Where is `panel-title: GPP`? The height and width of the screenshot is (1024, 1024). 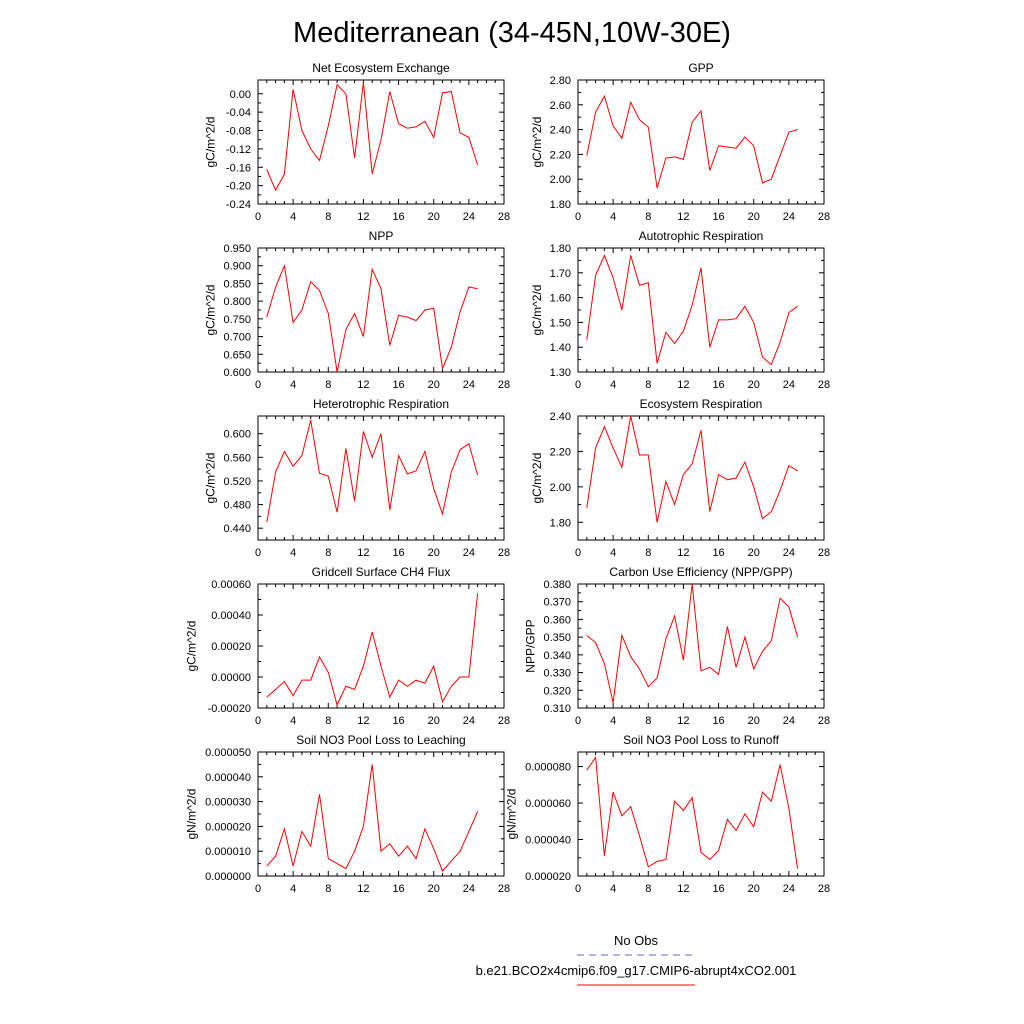
panel-title: GPP is located at coordinates (700, 68).